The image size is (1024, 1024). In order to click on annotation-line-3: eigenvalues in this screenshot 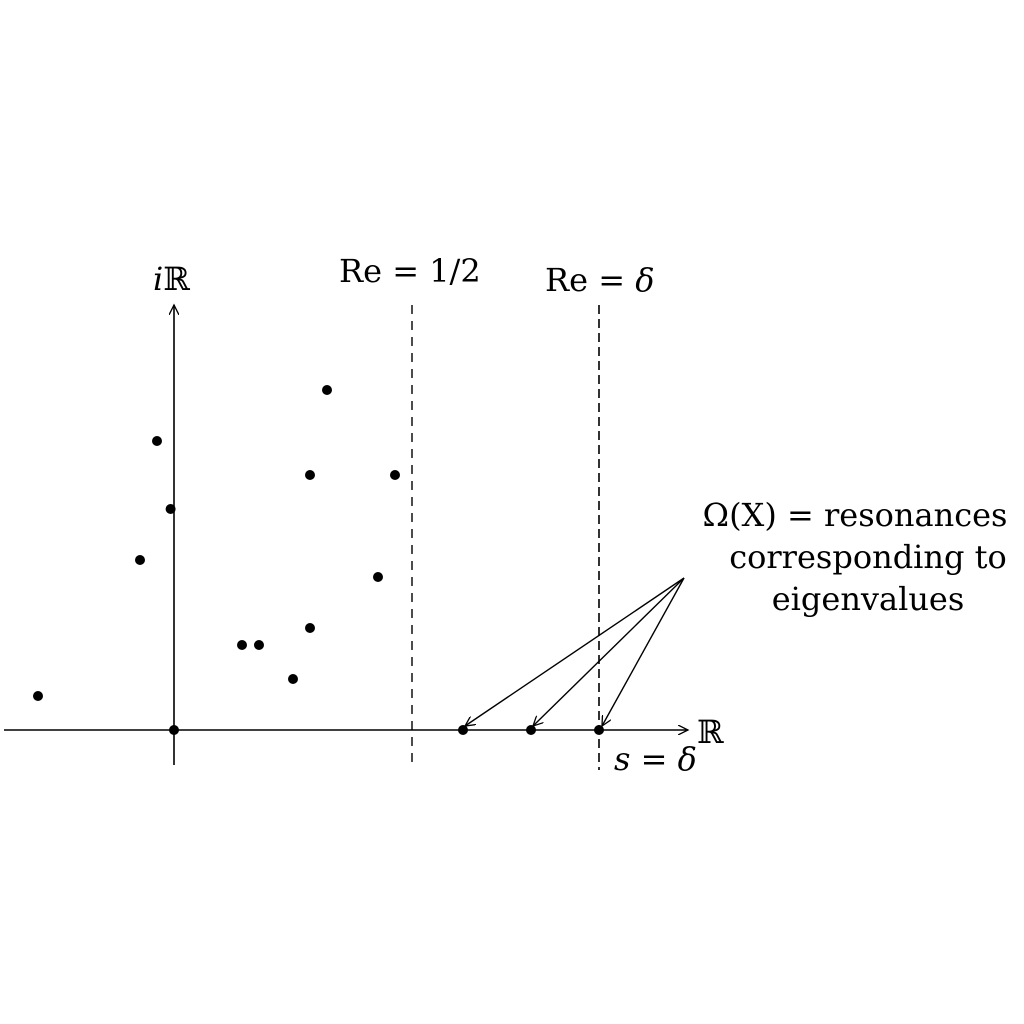, I will do `click(868, 599)`.